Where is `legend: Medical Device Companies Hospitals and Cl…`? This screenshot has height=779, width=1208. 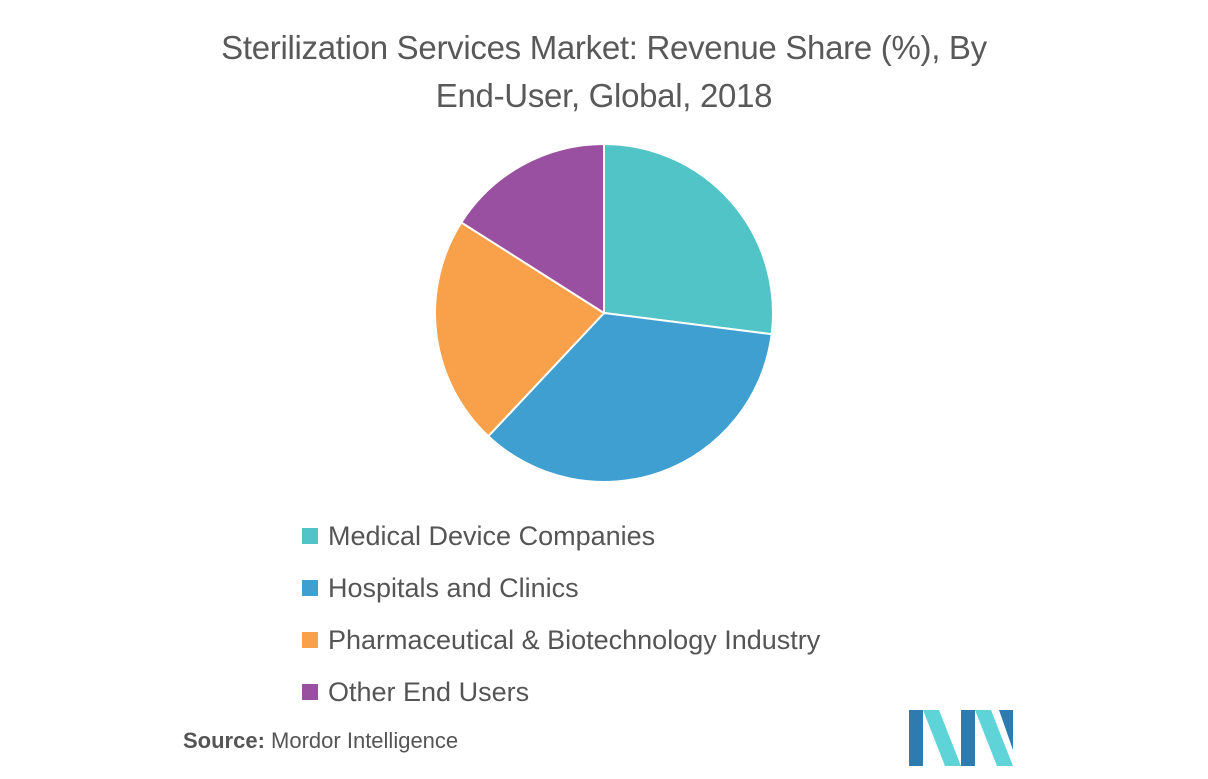 legend: Medical Device Companies Hospitals and Cl… is located at coordinates (561, 614).